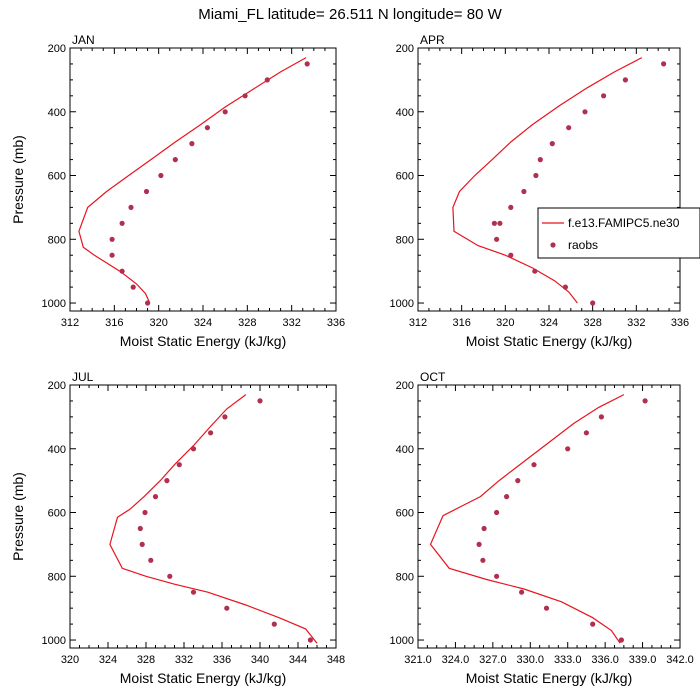  What do you see at coordinates (418, 660) in the screenshot?
I see `x-tick-label: 321.0` at bounding box center [418, 660].